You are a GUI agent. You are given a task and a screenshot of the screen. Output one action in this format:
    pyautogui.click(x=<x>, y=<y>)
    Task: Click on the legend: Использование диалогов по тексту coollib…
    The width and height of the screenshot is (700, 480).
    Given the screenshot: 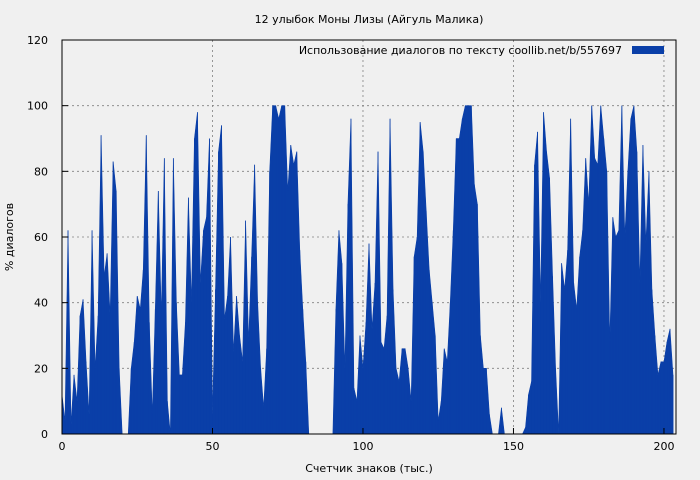 What is the action you would take?
    pyautogui.click(x=481, y=50)
    